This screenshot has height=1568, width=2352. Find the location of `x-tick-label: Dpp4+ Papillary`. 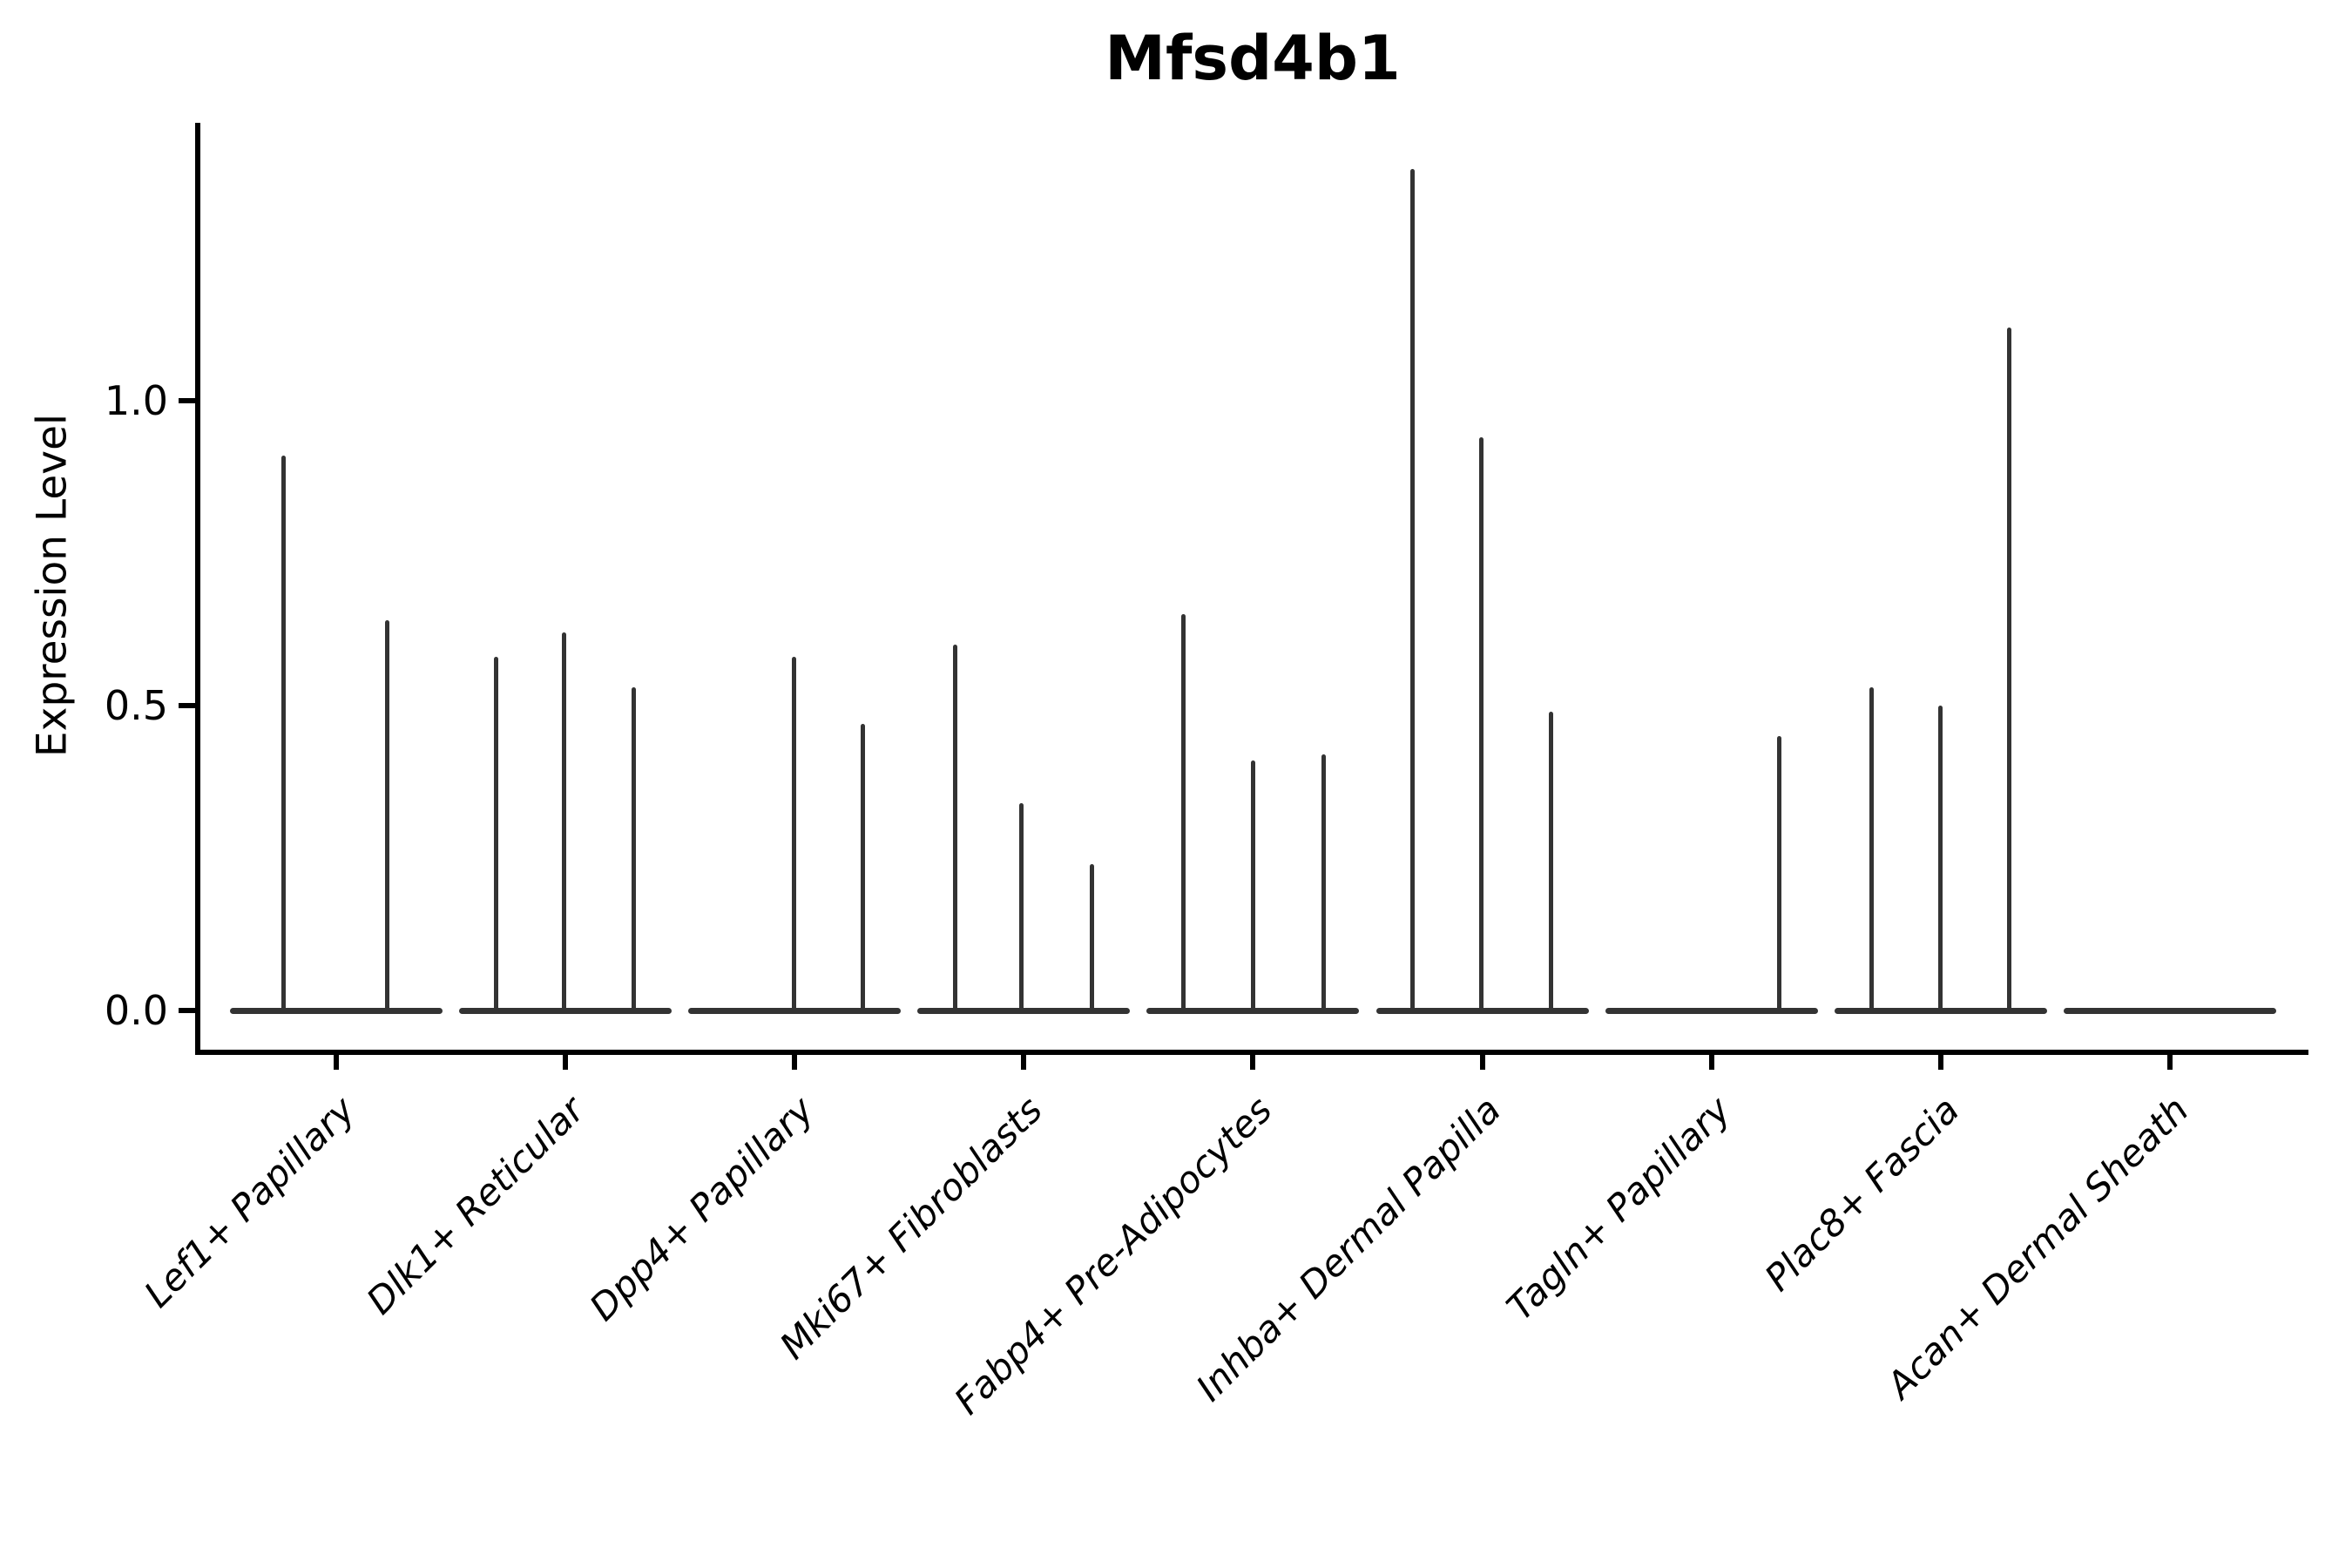

x-tick-label: Dpp4+ Papillary is located at coordinates (702, 1208).